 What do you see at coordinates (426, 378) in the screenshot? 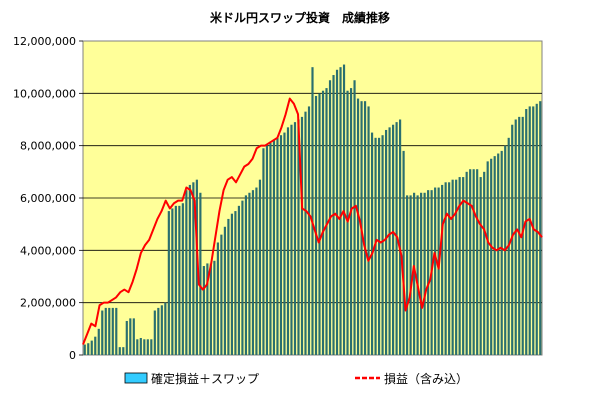
I see `legend-label-line: 損益（含み込）` at bounding box center [426, 378].